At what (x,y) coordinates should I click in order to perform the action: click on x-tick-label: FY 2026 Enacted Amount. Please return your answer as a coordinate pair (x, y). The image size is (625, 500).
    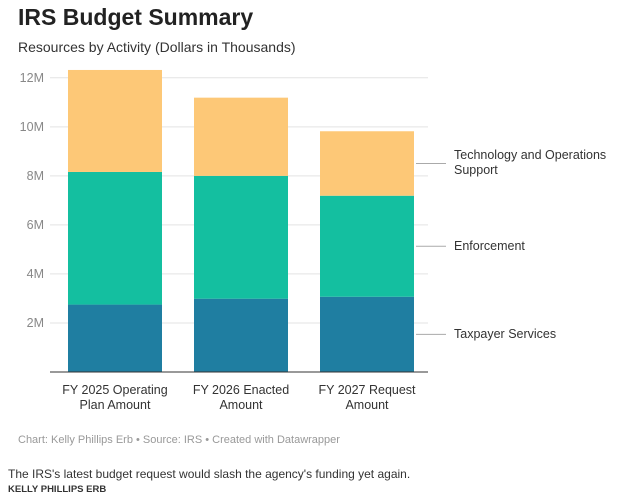
    Looking at the image, I should click on (241, 397).